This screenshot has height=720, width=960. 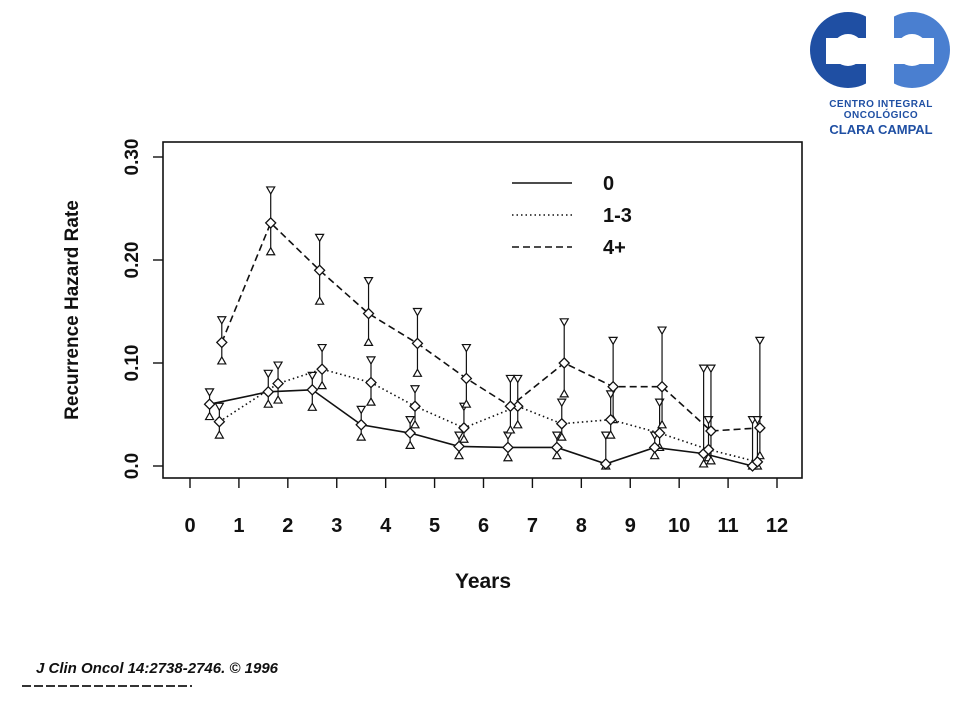 What do you see at coordinates (483, 526) in the screenshot?
I see `x-tick-label: 6` at bounding box center [483, 526].